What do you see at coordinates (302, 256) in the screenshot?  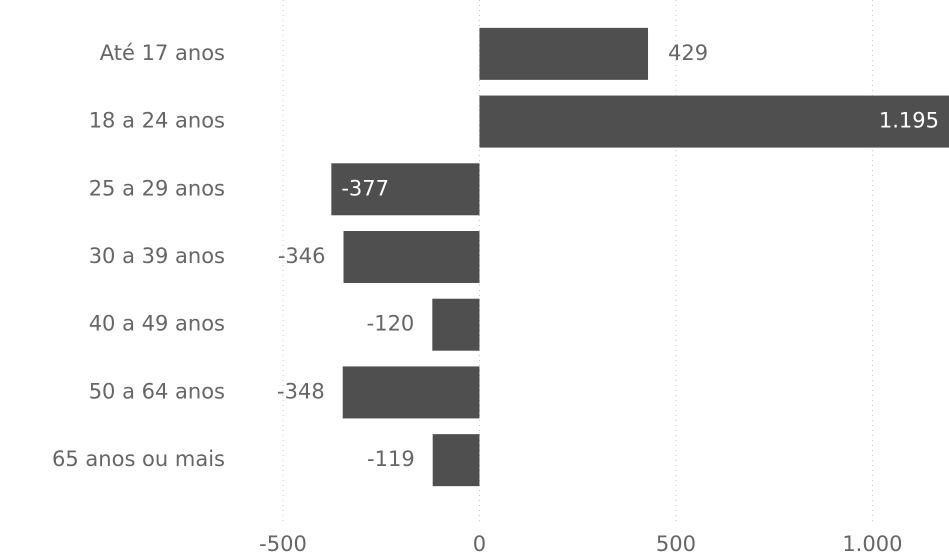 I see `value-label: -346` at bounding box center [302, 256].